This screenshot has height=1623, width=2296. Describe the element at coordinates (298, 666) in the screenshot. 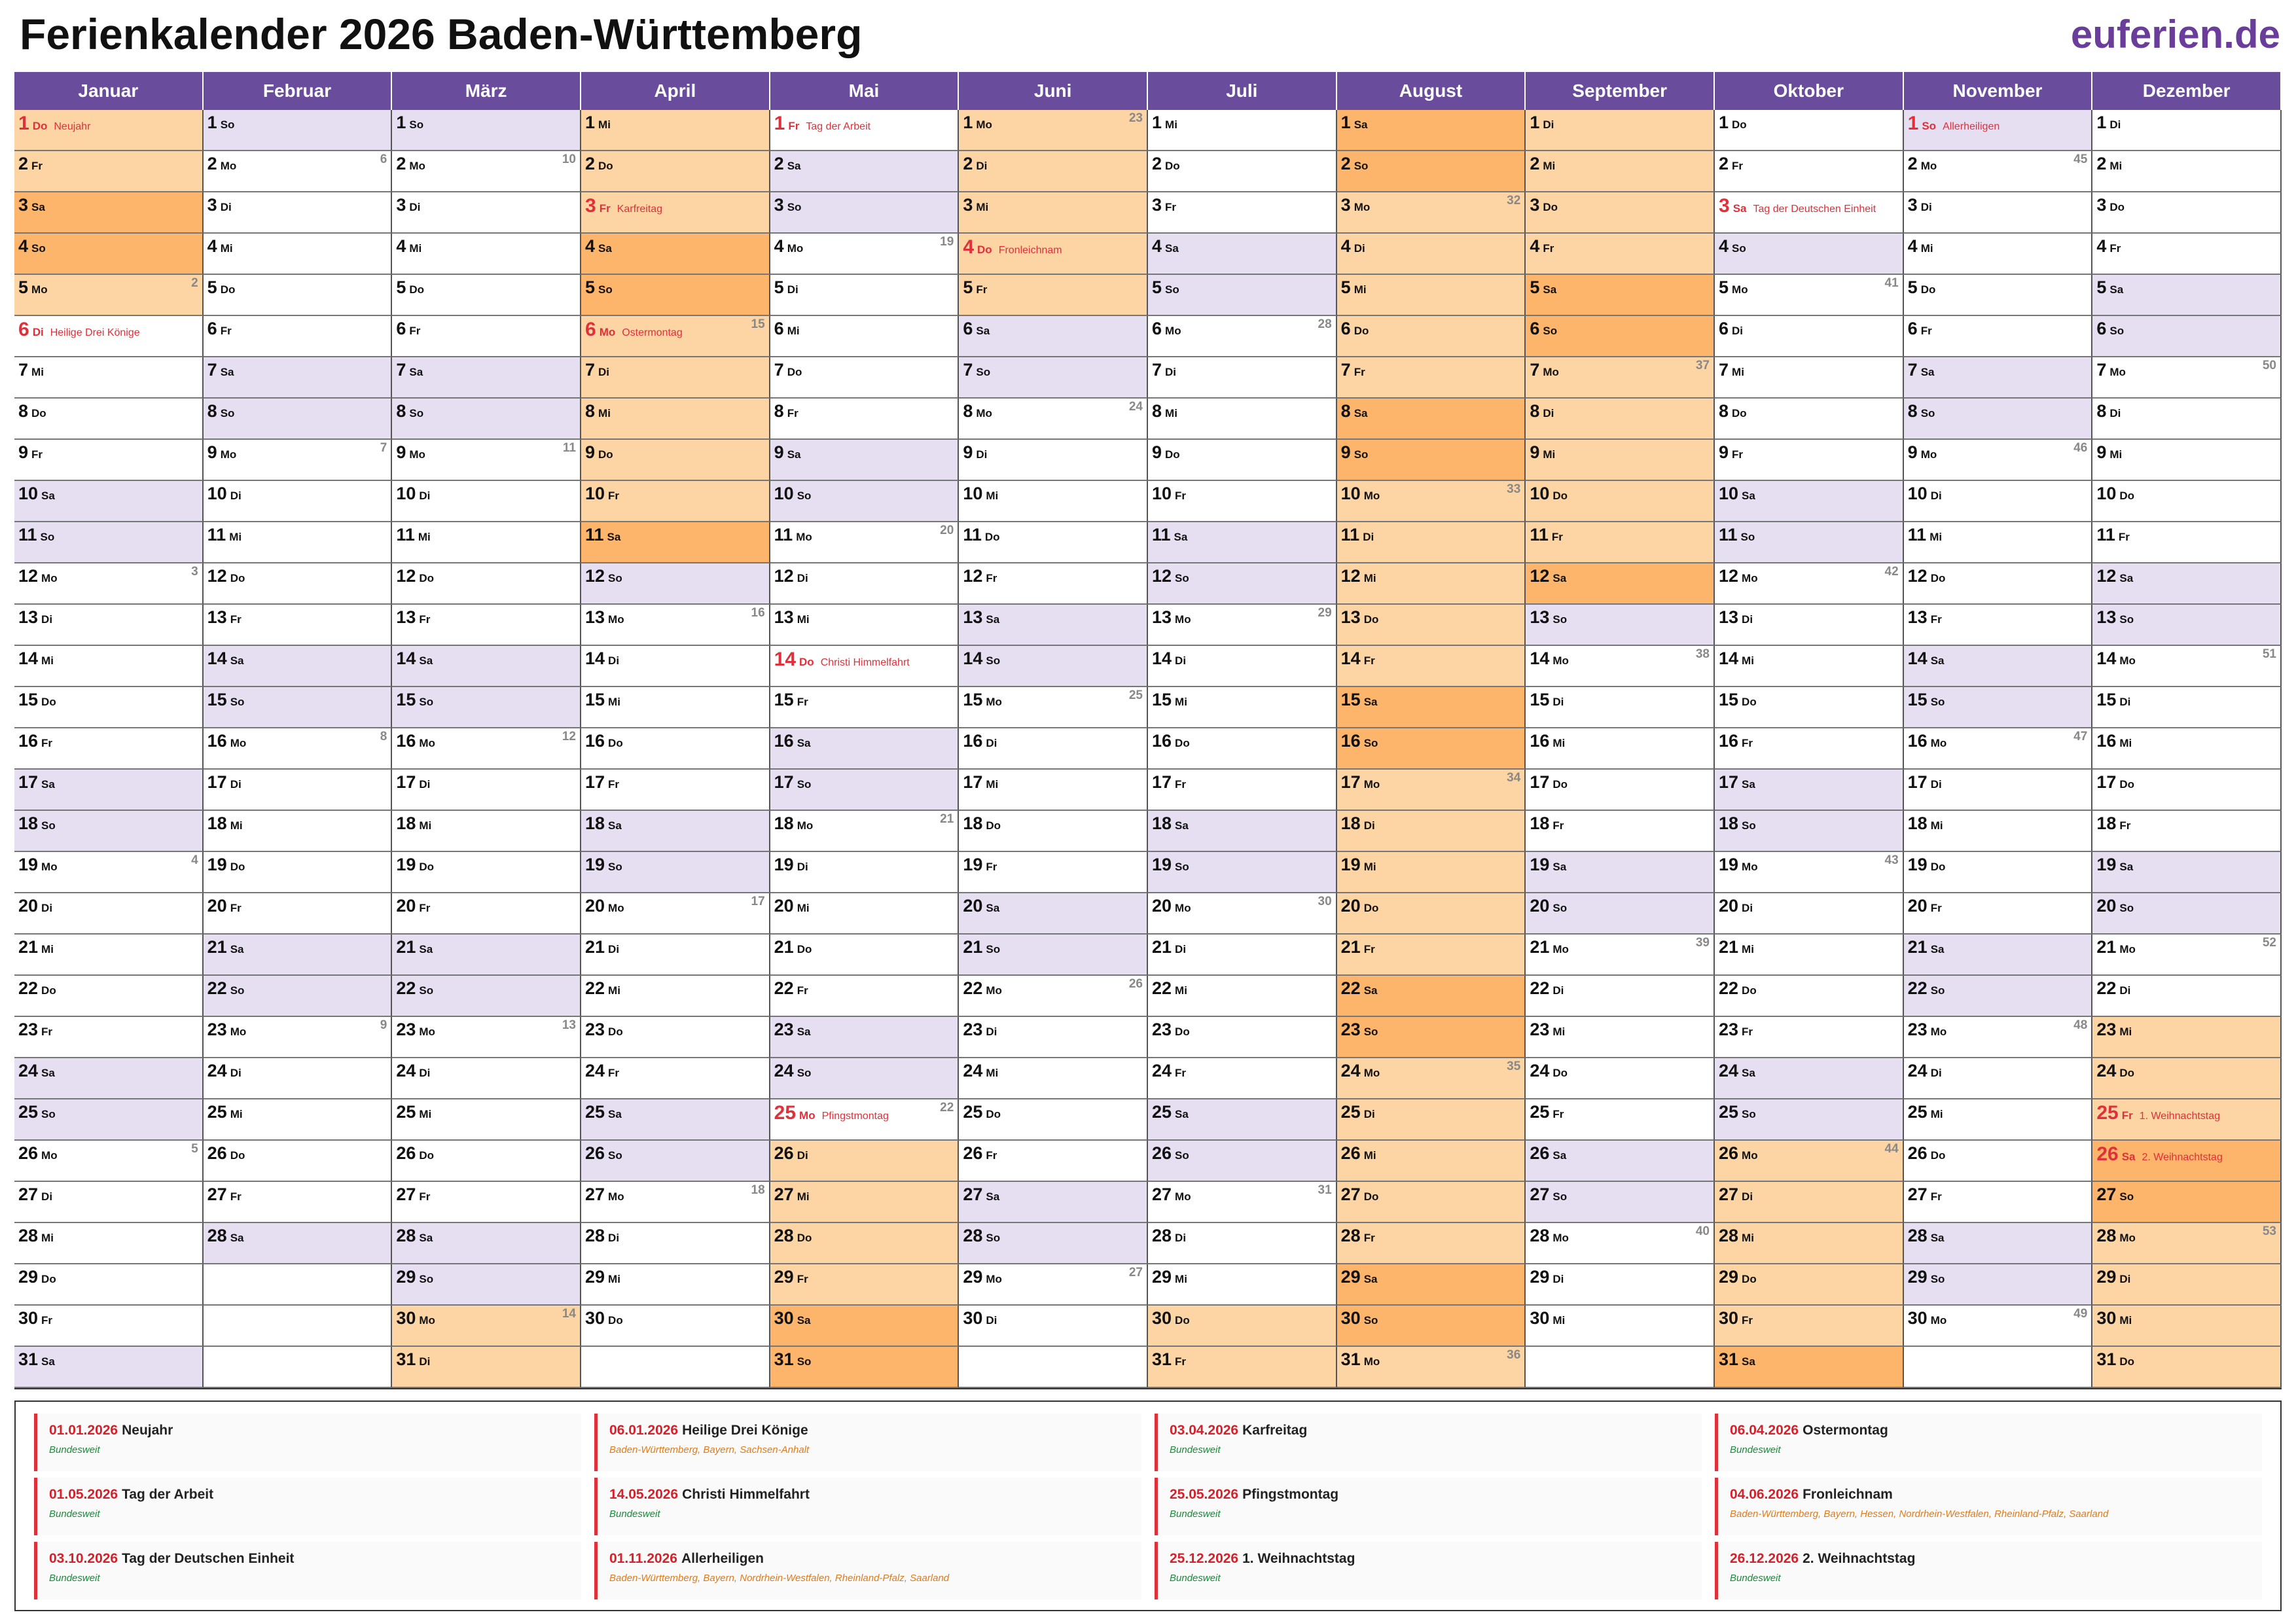

I see `day-cell: 14 Sa` at that location.